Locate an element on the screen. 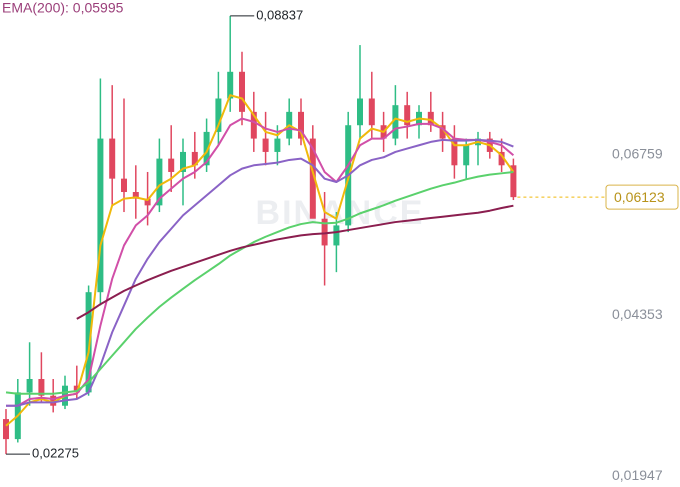 The image size is (680, 487). y-tick-label: 0,04353 is located at coordinates (637, 314).